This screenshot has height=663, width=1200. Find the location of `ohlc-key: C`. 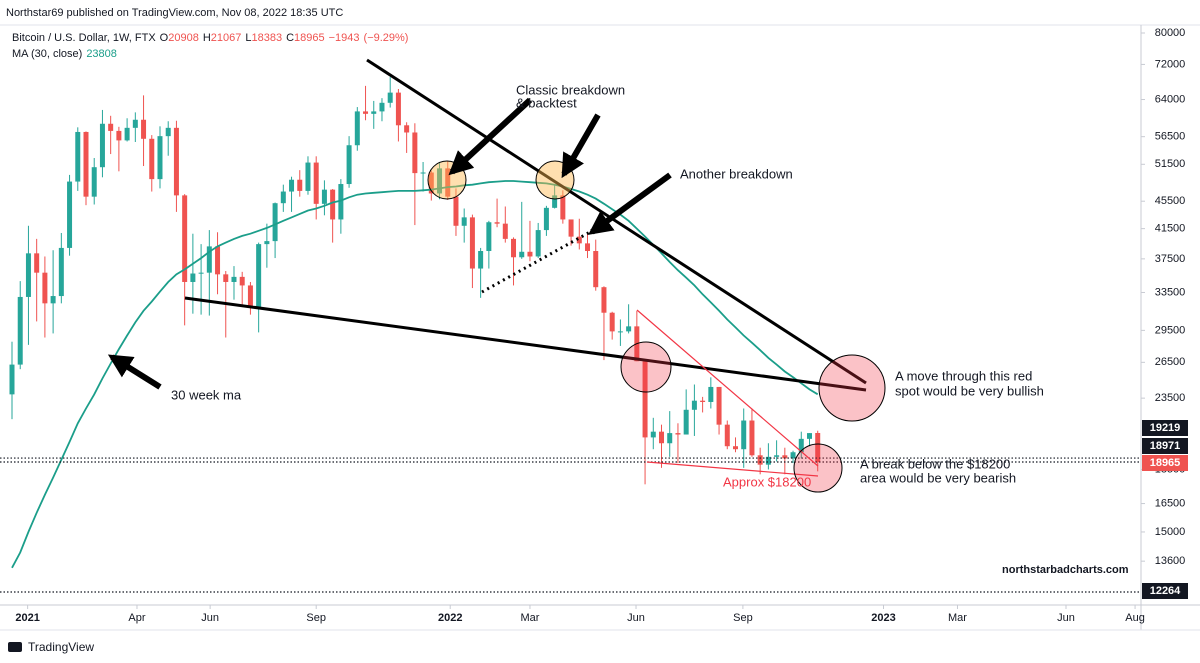

ohlc-key: C is located at coordinates (290, 38).